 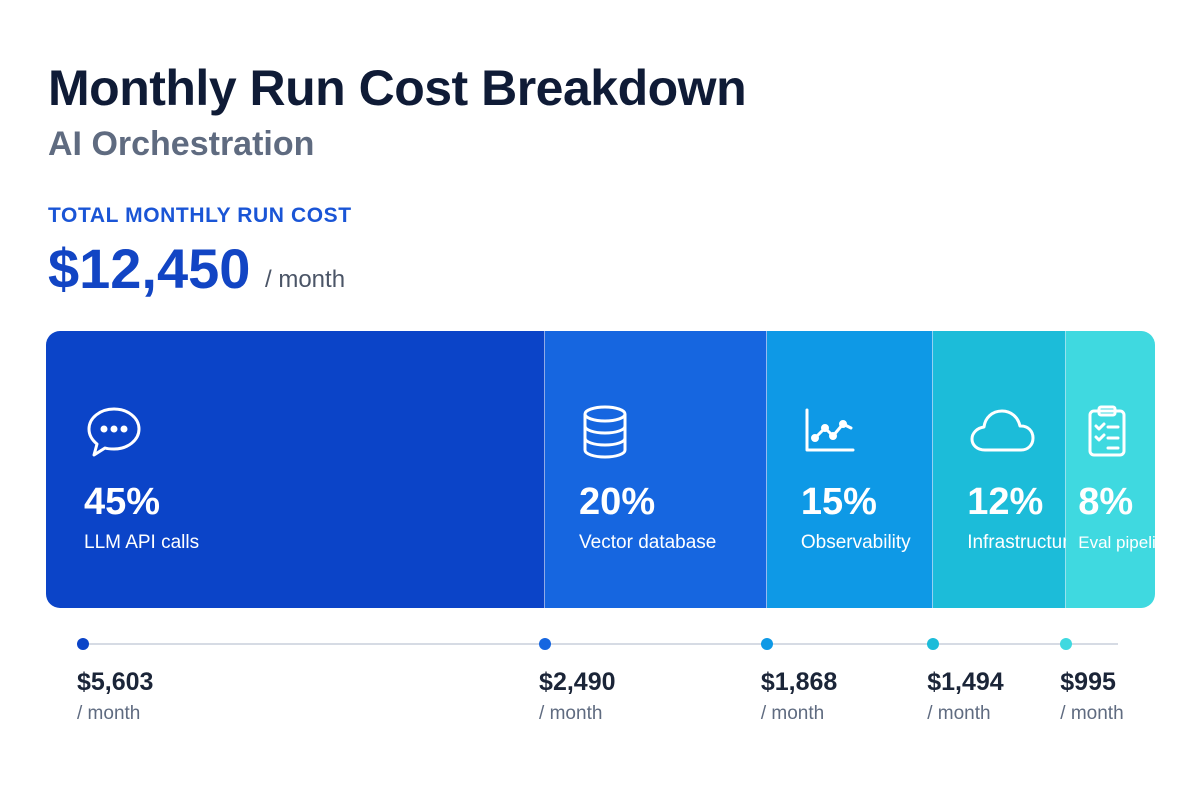 What do you see at coordinates (965, 682) in the screenshot?
I see `segment-amount-value: $1,494` at bounding box center [965, 682].